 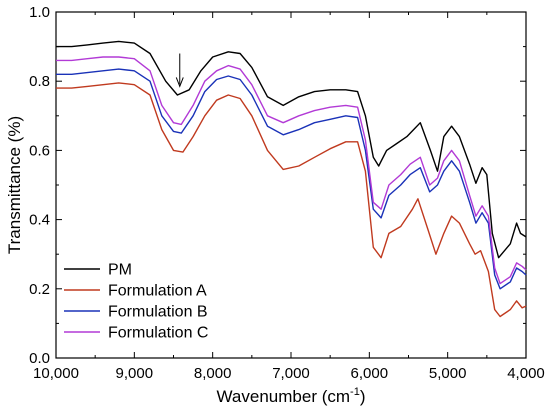 What do you see at coordinates (284, 396) in the screenshot?
I see `x-axis-title-main: Wavenumber (cm` at bounding box center [284, 396].